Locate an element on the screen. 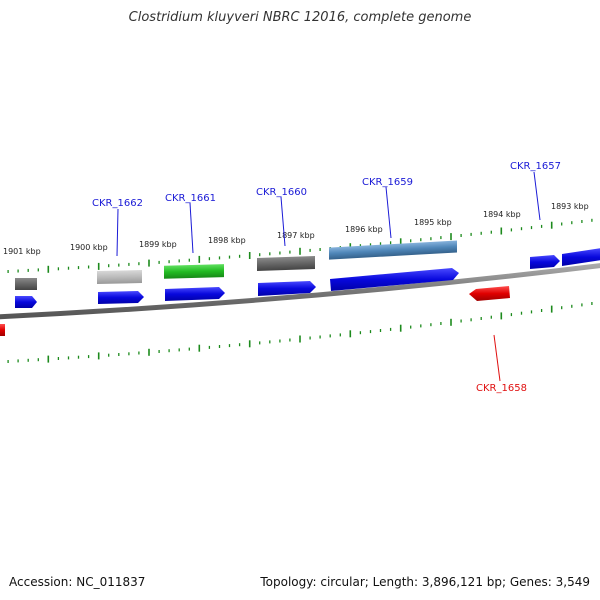 The height and width of the screenshot is (600, 600). gene-label-ckr-1657: CKR_1657 is located at coordinates (535, 166).